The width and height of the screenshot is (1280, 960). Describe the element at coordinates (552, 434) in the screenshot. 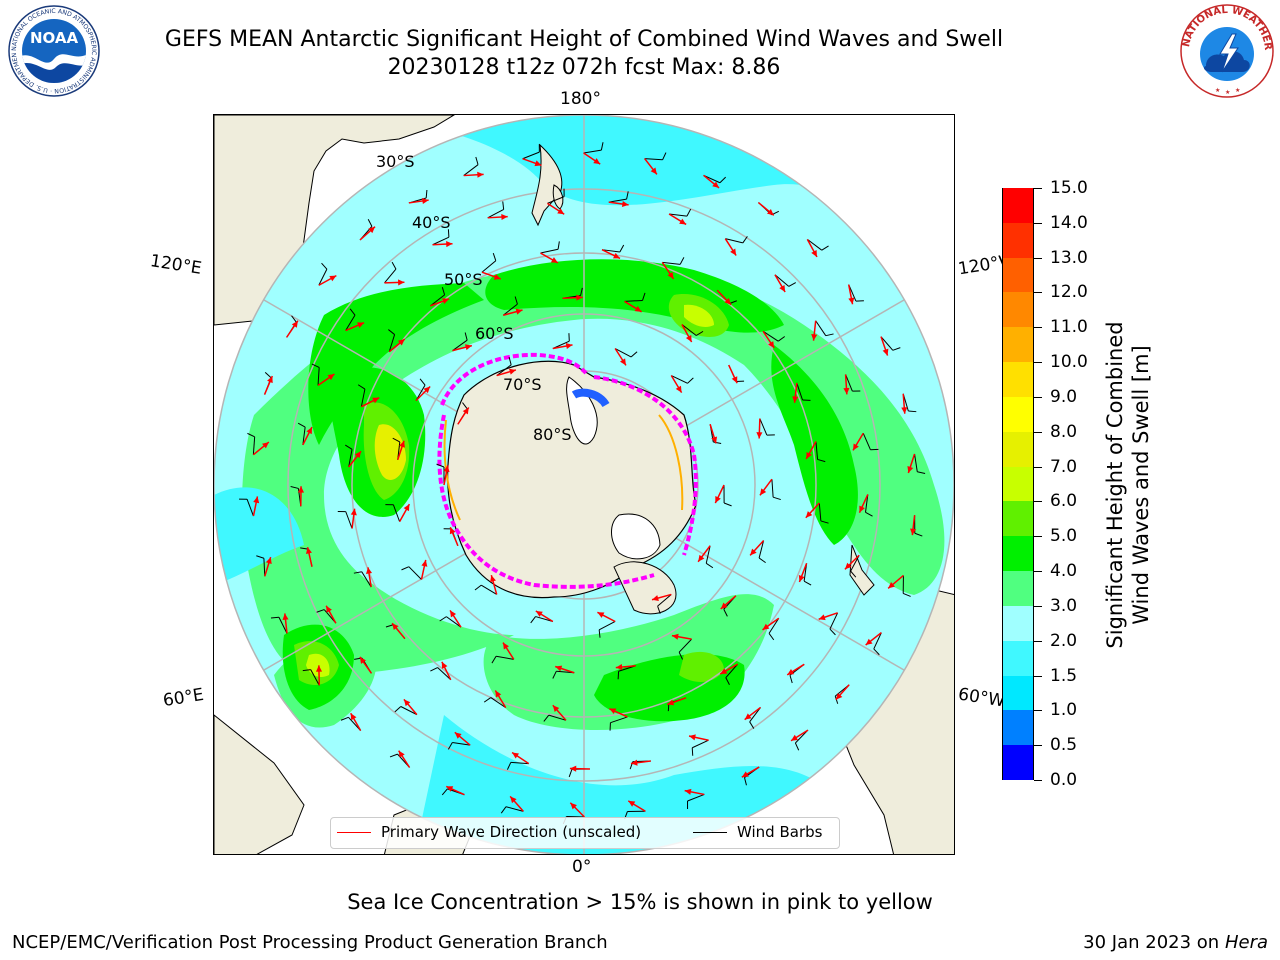

I see `lat-label-80s: 80°S` at that location.